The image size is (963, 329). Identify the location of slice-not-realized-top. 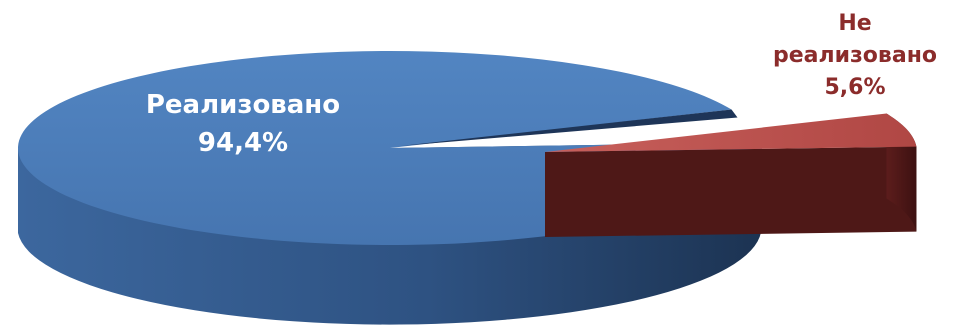
(731, 132).